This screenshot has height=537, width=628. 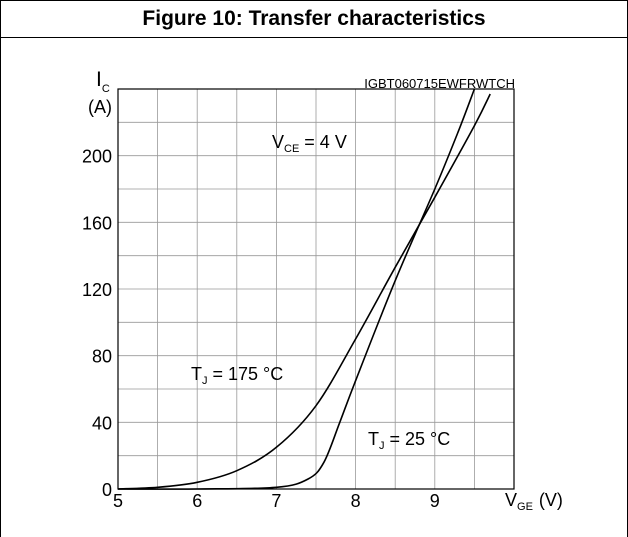 What do you see at coordinates (534, 501) in the screenshot?
I see `x-axis-label: VGE (V)` at bounding box center [534, 501].